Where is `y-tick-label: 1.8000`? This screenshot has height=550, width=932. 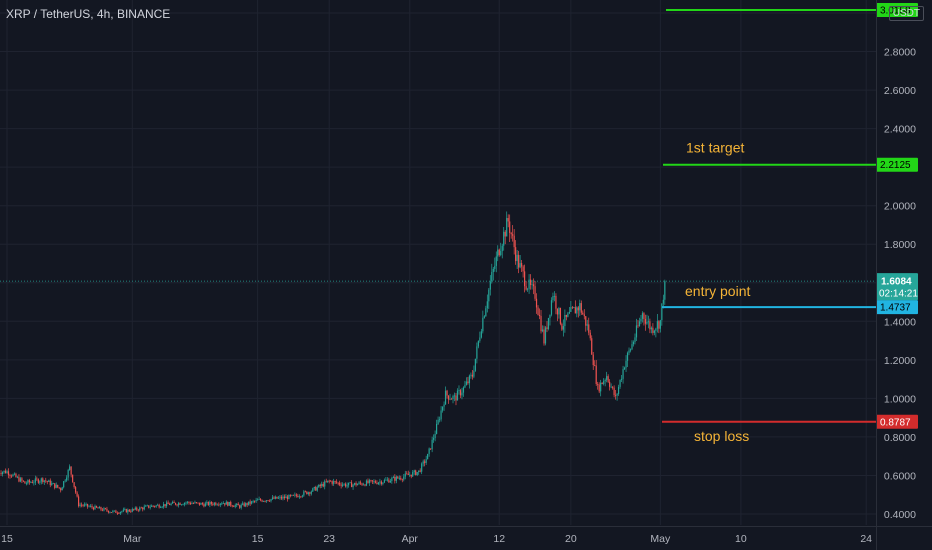
y-tick-label: 1.8000 is located at coordinates (900, 245).